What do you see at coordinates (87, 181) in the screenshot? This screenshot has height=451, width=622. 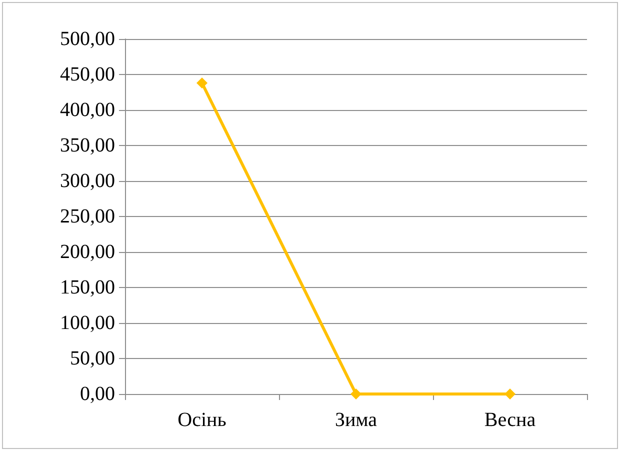 I see `y-tick-label: 300,00` at bounding box center [87, 181].